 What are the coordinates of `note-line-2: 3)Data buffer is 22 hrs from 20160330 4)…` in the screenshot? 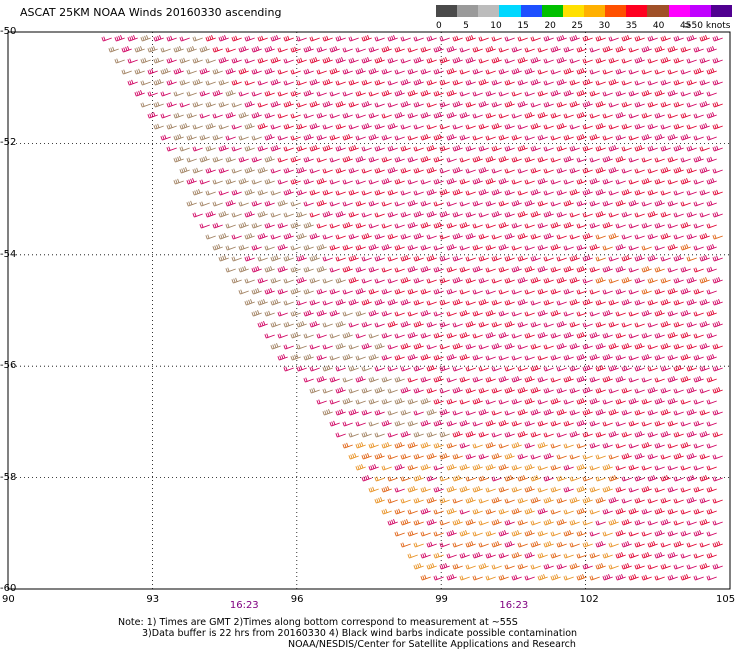 It's located at (360, 633).